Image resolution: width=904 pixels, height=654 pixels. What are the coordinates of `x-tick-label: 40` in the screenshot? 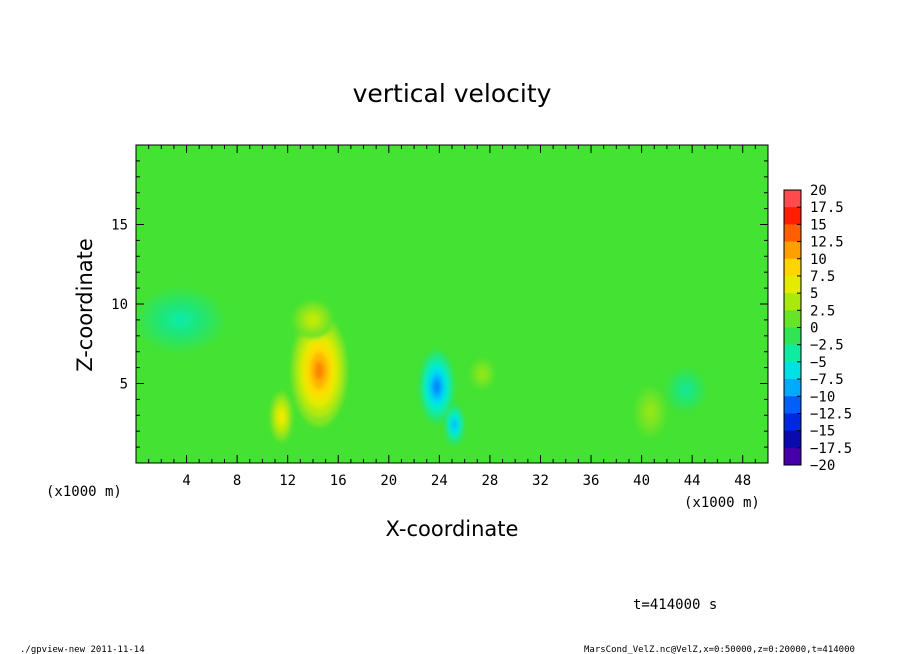 It's located at (641, 481).